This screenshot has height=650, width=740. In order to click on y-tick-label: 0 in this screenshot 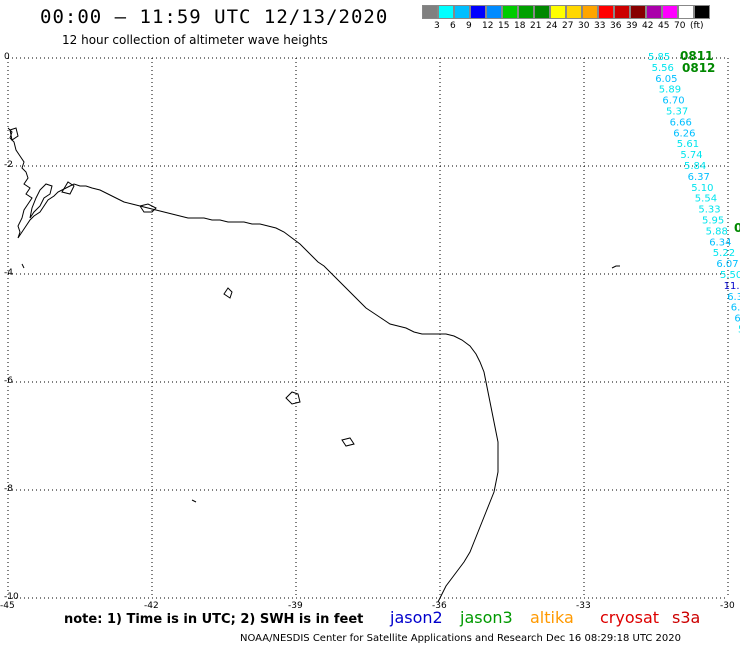, I will do `click(7, 57)`.